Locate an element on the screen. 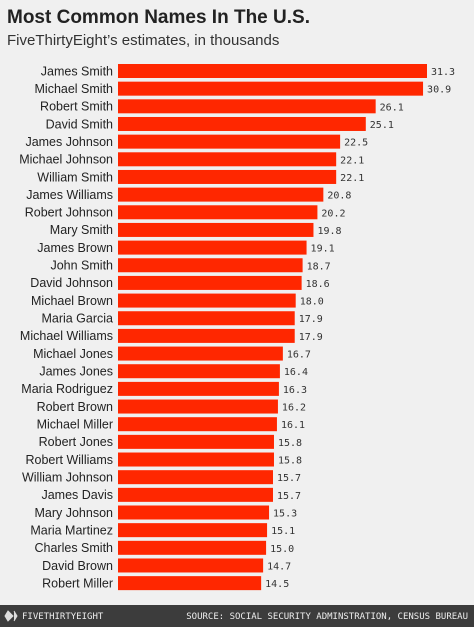 This screenshot has width=474, height=627. category-label: Robert Smith is located at coordinates (76, 107).